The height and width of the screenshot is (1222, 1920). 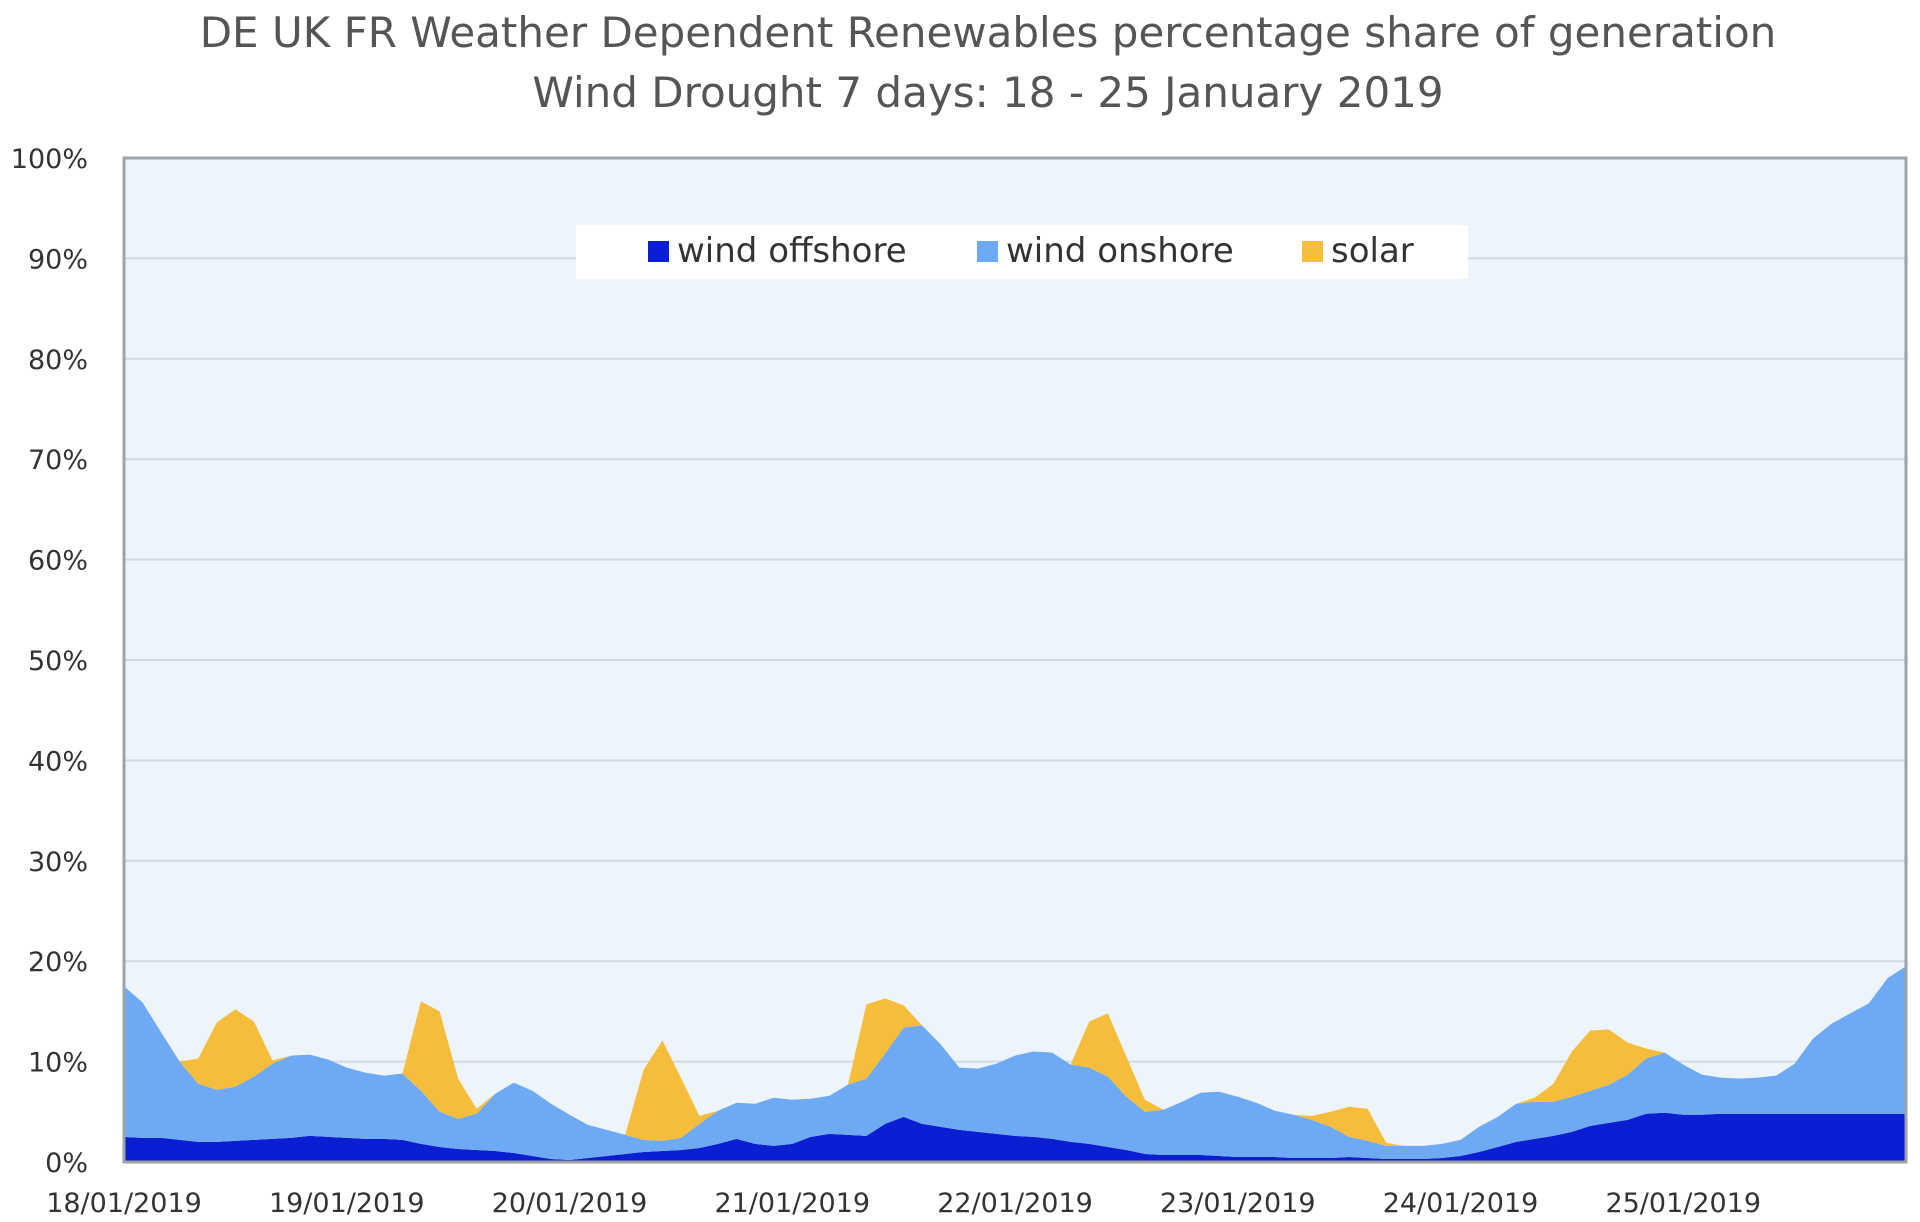 I want to click on legend-swatch-wind-onshore, so click(x=987, y=251).